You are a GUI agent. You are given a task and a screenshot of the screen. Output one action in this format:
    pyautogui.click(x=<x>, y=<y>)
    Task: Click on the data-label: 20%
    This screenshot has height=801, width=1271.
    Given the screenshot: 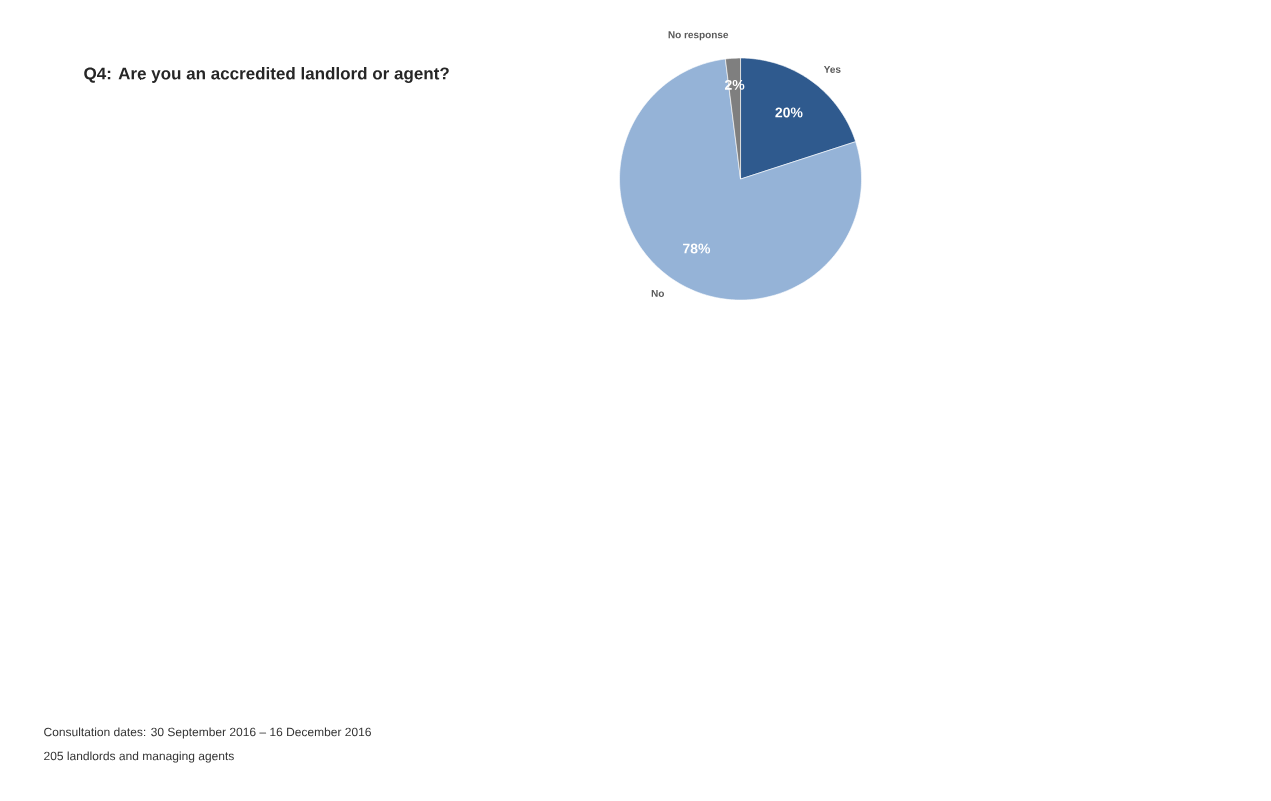 What is the action you would take?
    pyautogui.click(x=789, y=112)
    